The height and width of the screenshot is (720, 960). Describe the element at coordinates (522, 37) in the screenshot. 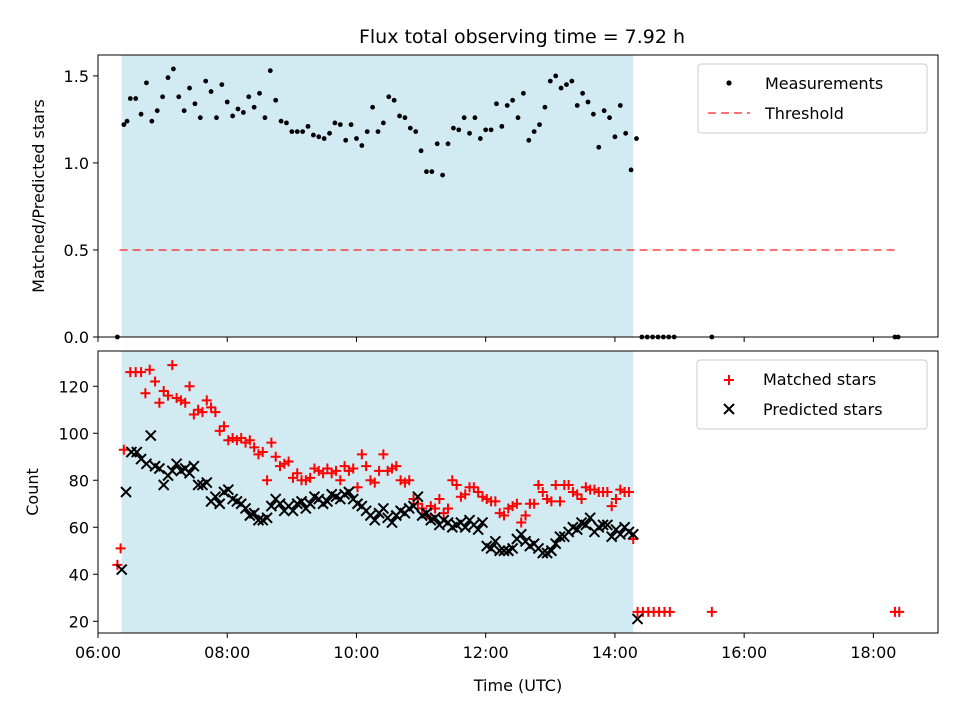

I see `chart-title: Flux total observing time = 7.92 h` at that location.